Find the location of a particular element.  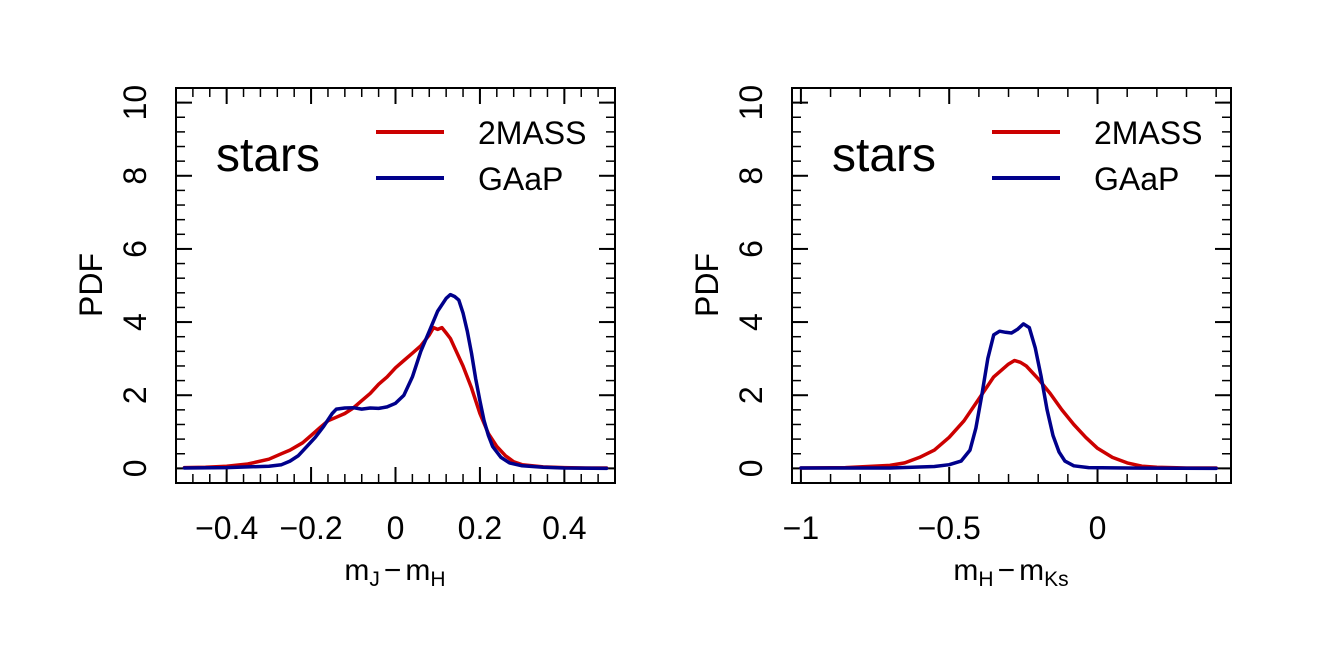

right-legend-label-2mass: 2MASS is located at coordinates (1148, 133).